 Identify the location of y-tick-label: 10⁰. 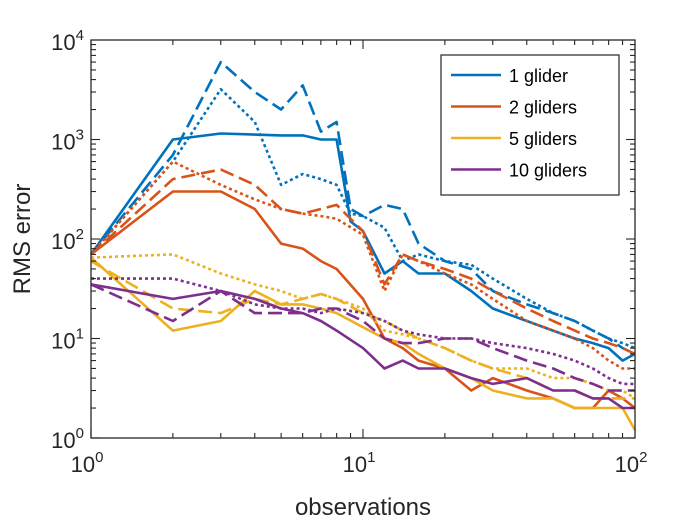
(67, 439).